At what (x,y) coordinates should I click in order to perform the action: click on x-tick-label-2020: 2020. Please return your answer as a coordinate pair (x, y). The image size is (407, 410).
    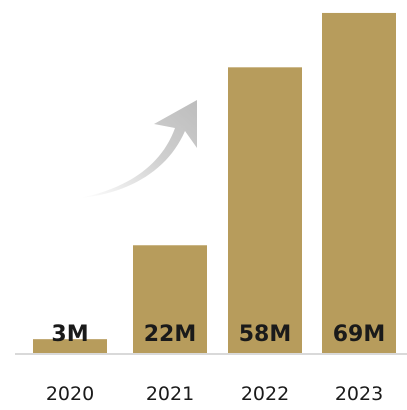
    Looking at the image, I should click on (70, 394).